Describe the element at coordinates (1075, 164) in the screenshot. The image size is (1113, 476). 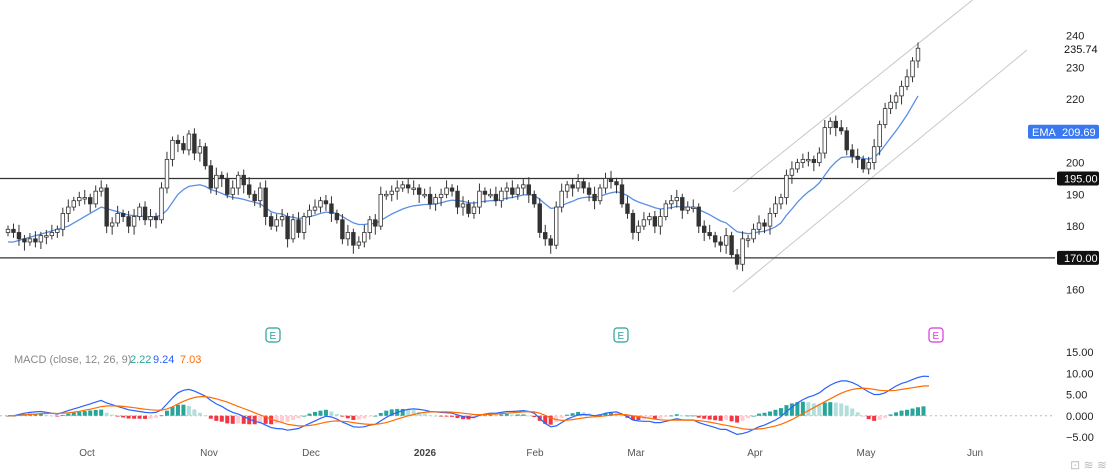
I see `price-axis-tick: 200` at that location.